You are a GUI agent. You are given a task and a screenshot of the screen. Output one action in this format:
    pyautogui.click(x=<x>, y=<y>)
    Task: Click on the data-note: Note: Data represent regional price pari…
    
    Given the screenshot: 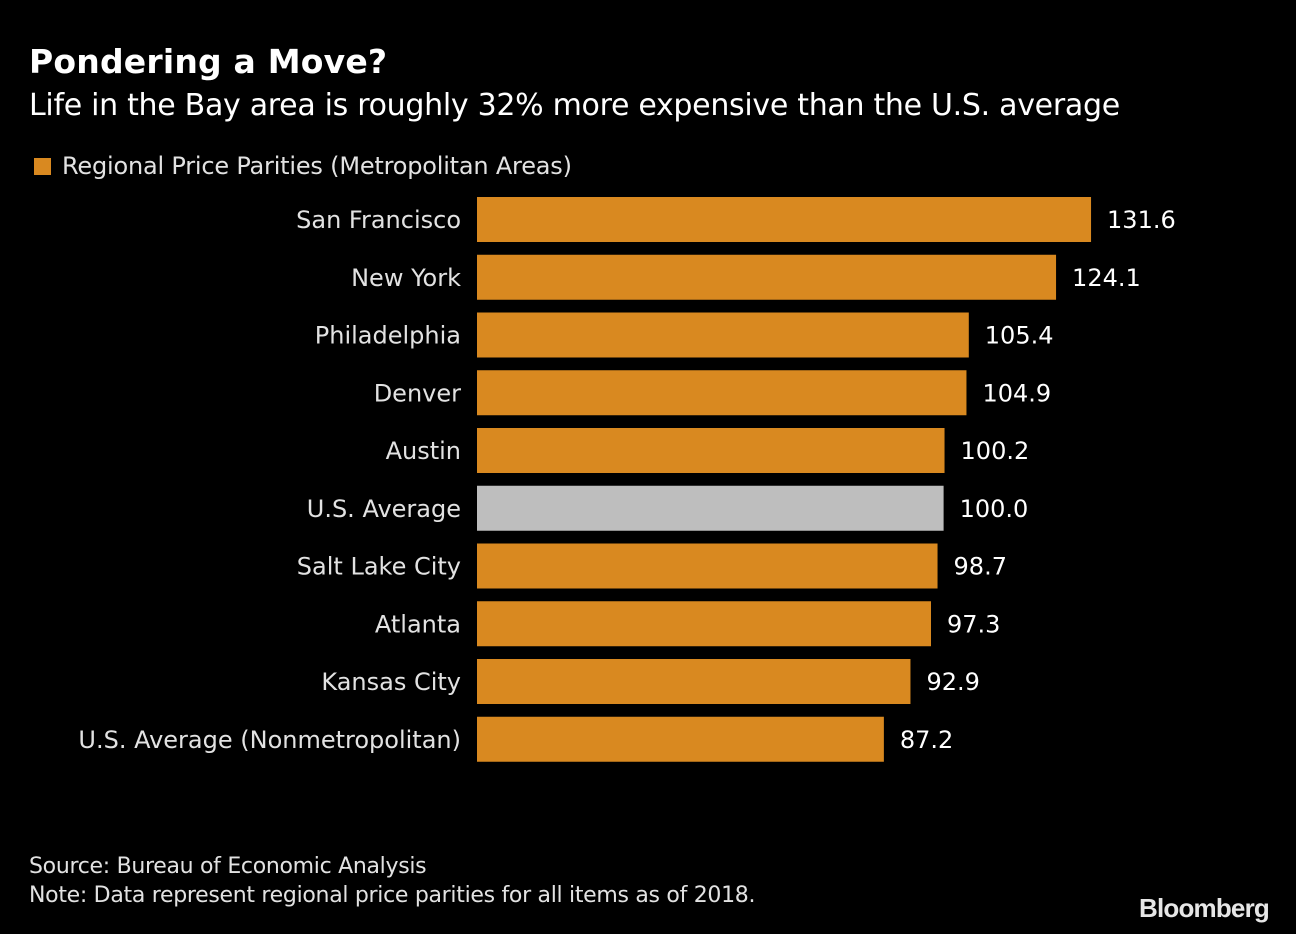 What is the action you would take?
    pyautogui.click(x=392, y=895)
    